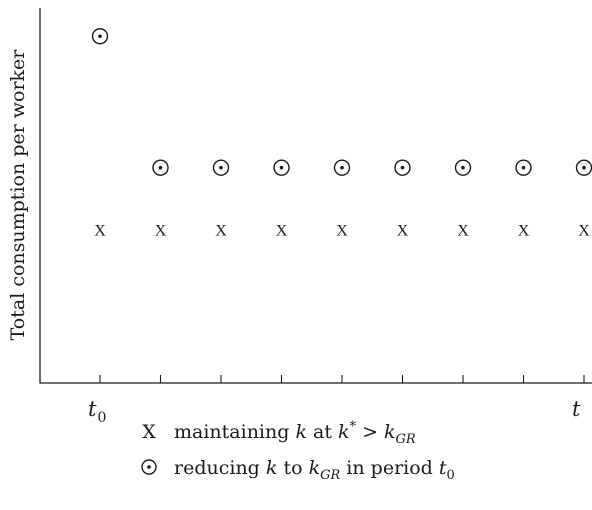 The height and width of the screenshot is (510, 592). I want to click on legend-text: reducing k to kGR in period t0, so click(314, 470).